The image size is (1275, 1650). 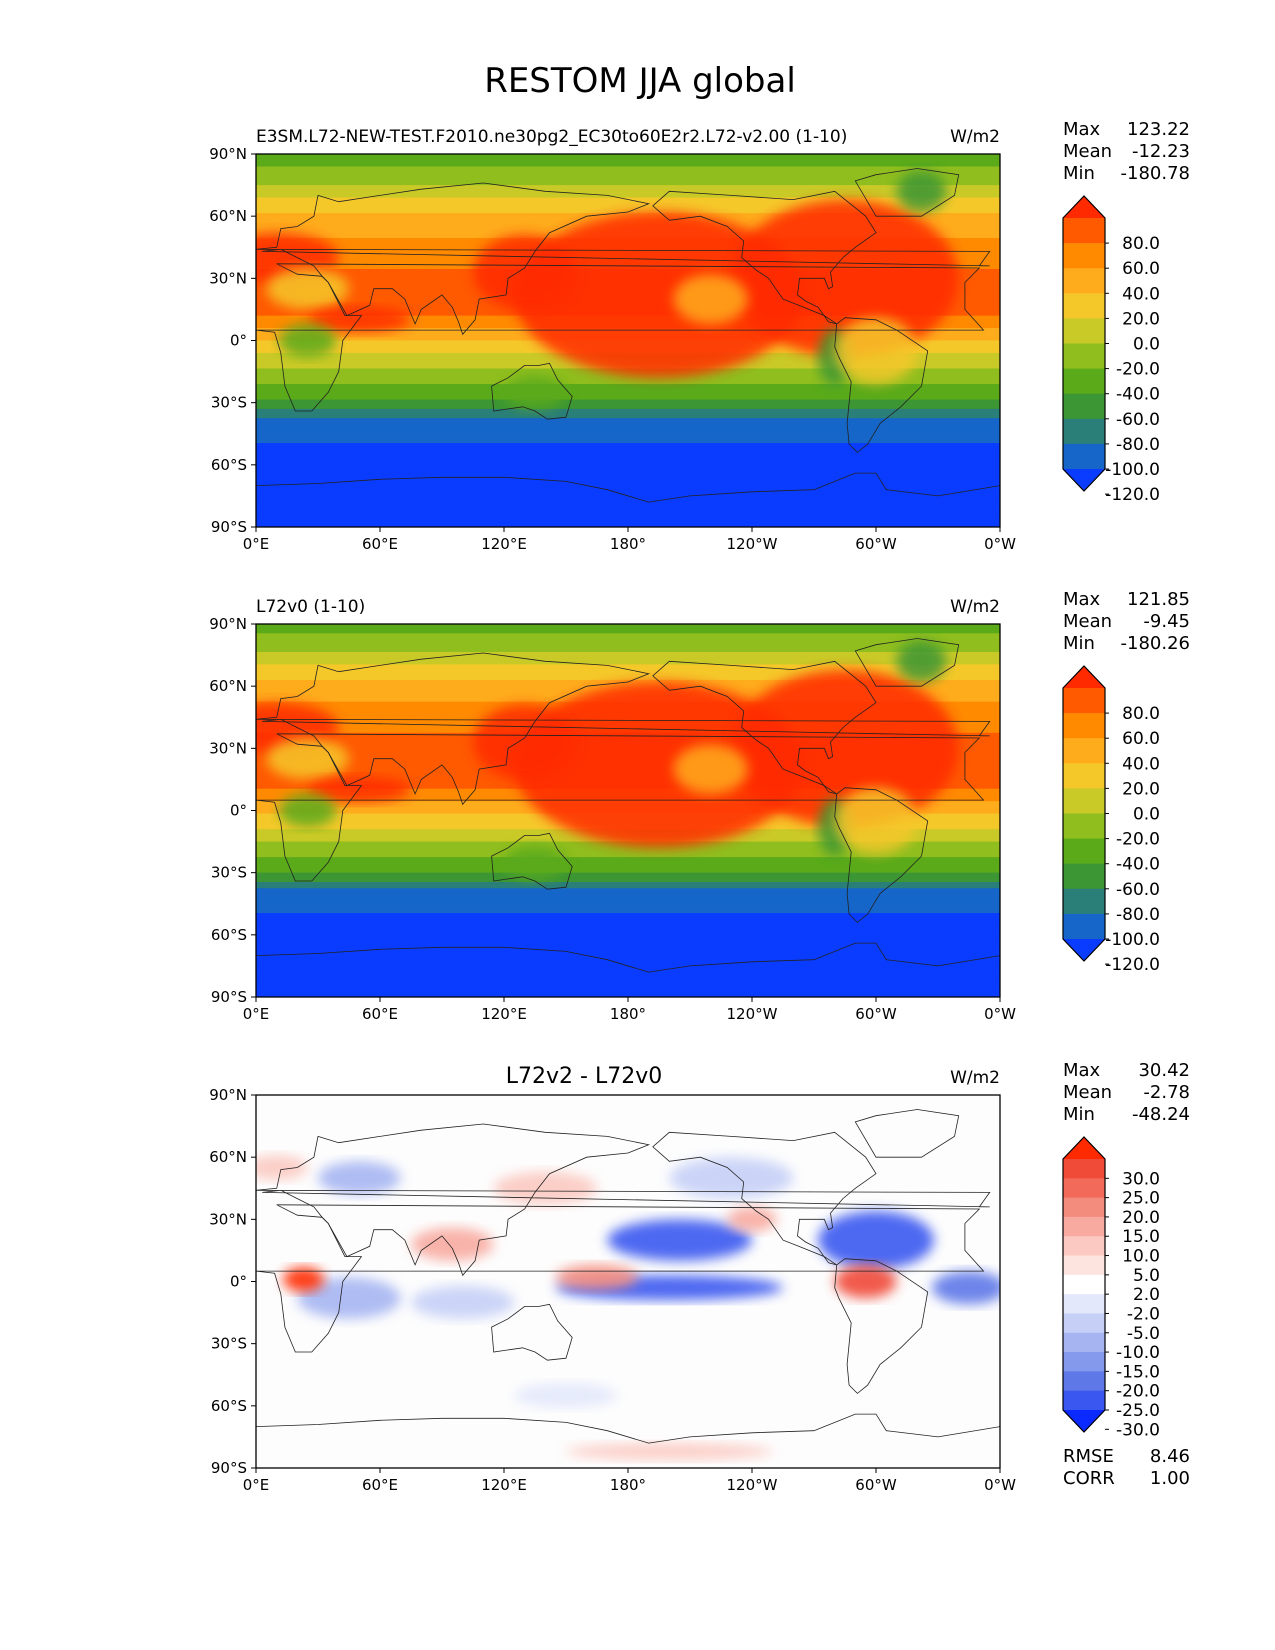 I want to click on colorbar-label: 60.0, so click(x=1141, y=269).